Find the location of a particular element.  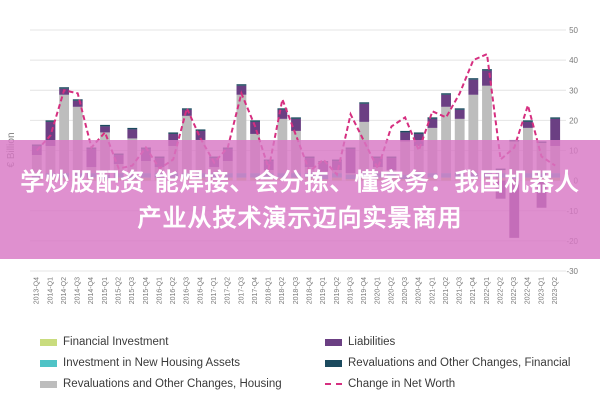

legend-label: Investment in New Housing Assets is located at coordinates (152, 363).